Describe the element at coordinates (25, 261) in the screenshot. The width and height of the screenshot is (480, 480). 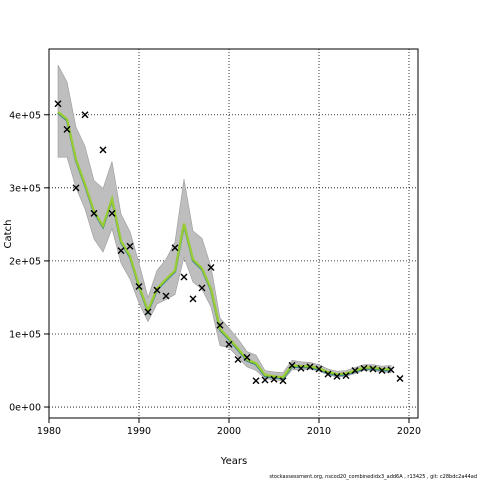
I see `y-tick-label: 2e+05` at that location.